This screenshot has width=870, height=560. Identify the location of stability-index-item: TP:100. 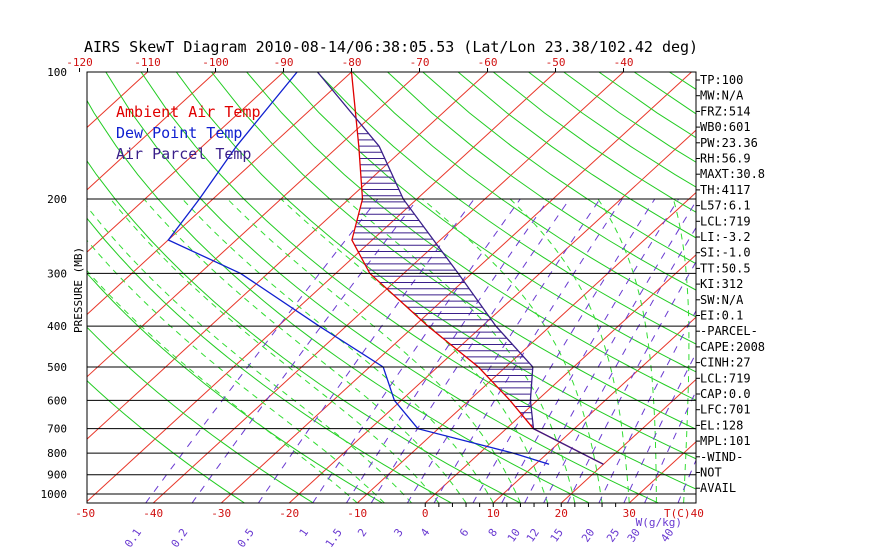
(721, 80).